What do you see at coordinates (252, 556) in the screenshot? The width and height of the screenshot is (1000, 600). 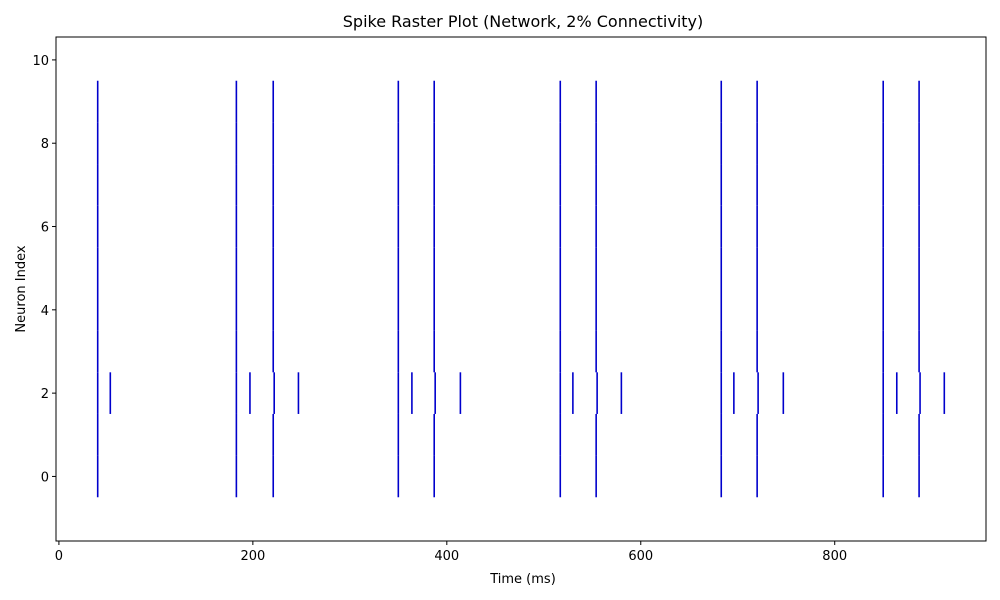 I see `x-tick-label: 200` at bounding box center [252, 556].